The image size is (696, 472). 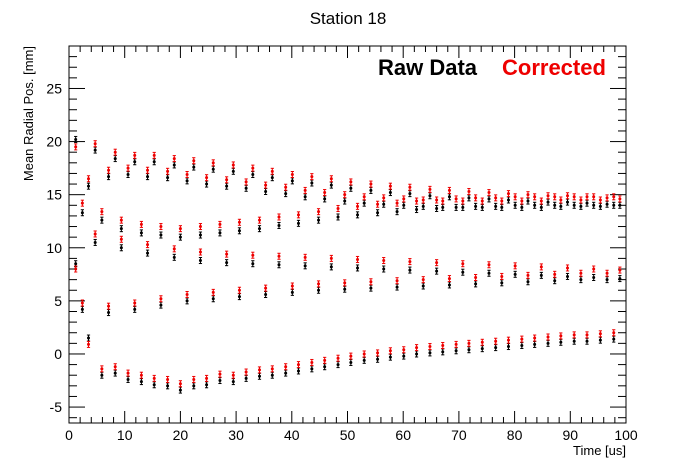 I want to click on x-tick-label: 30, so click(x=236, y=435).